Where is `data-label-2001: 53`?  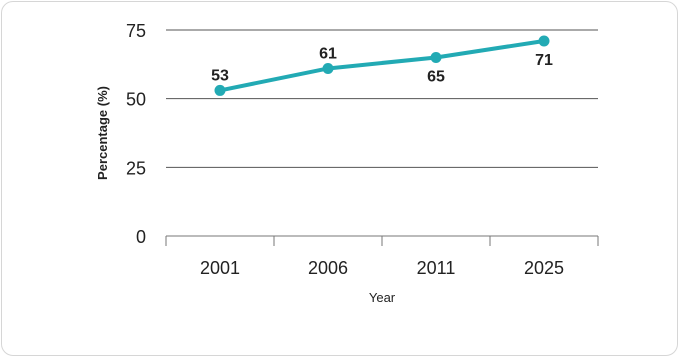
data-label-2001: 53 is located at coordinates (220, 75).